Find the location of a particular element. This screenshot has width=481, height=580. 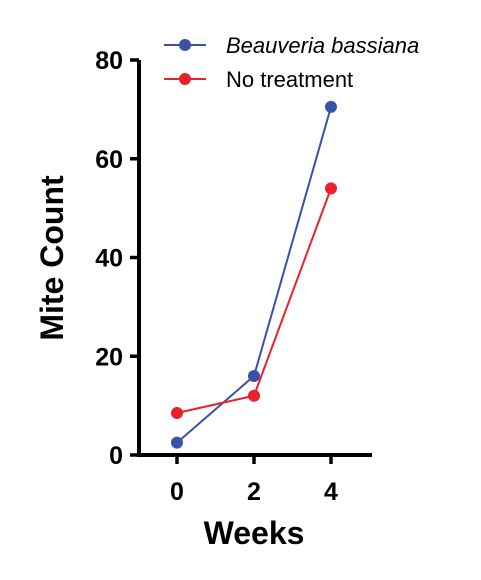

y-axis-ticks: 0 20 40 60 80 is located at coordinates (117, 258).